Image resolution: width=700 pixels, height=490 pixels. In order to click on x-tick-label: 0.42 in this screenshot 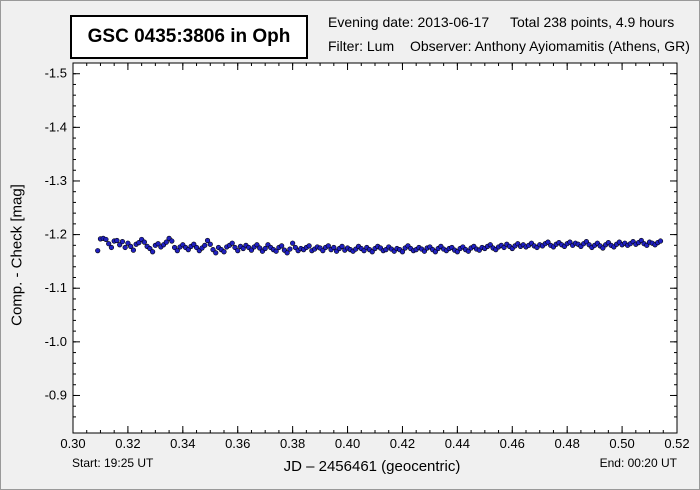, I will do `click(402, 443)`.